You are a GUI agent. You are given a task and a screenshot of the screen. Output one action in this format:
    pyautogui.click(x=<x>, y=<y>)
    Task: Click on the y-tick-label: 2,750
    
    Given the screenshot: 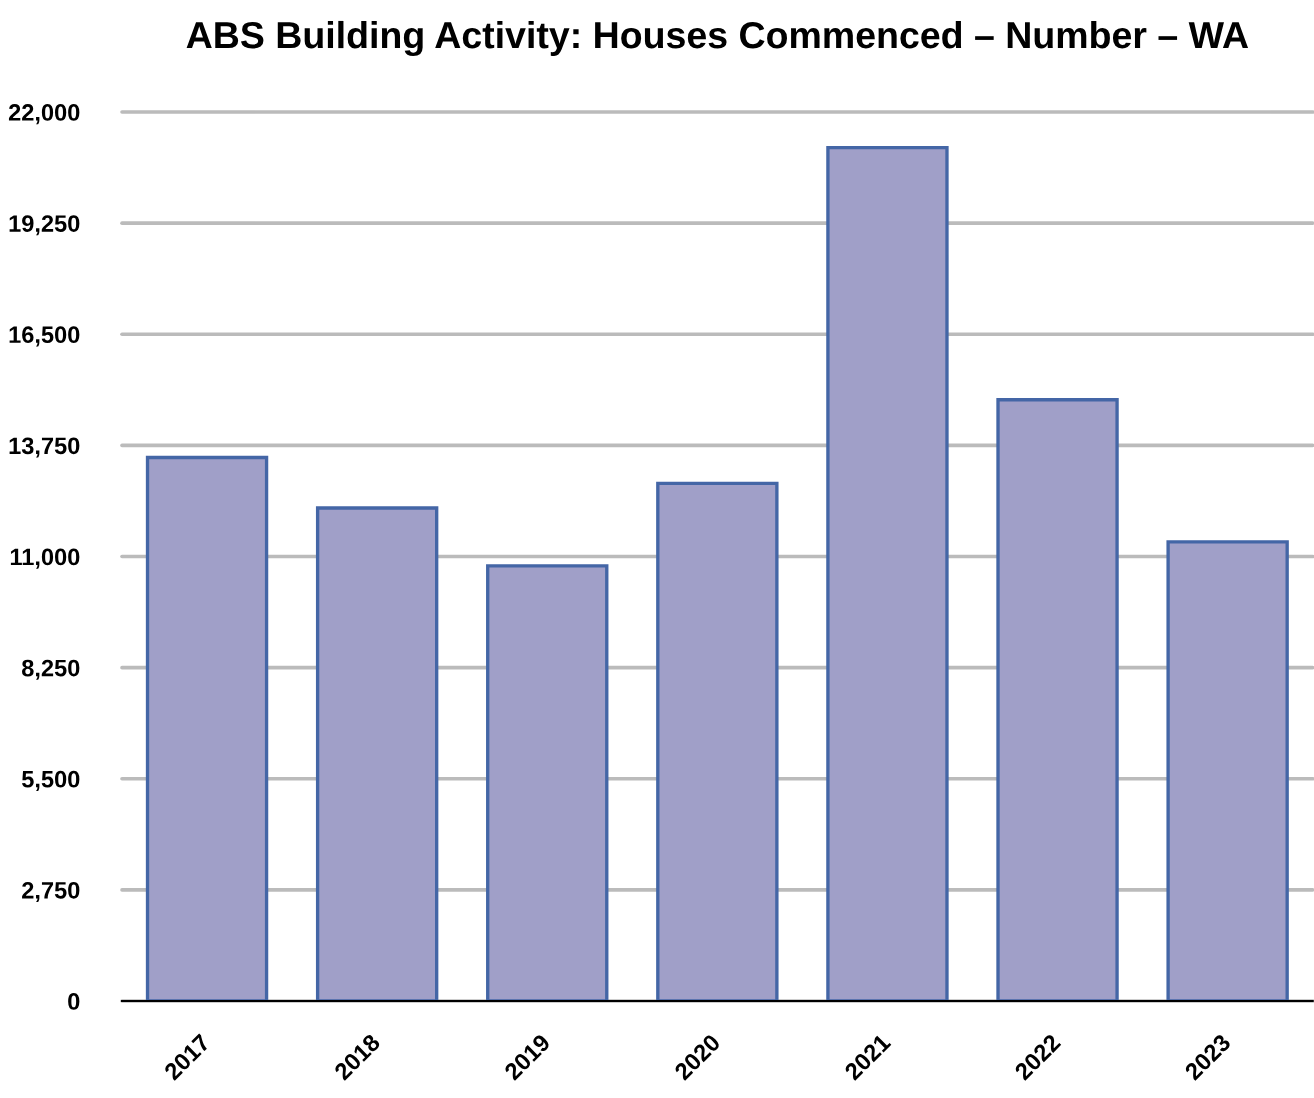 What is the action you would take?
    pyautogui.click(x=51, y=892)
    